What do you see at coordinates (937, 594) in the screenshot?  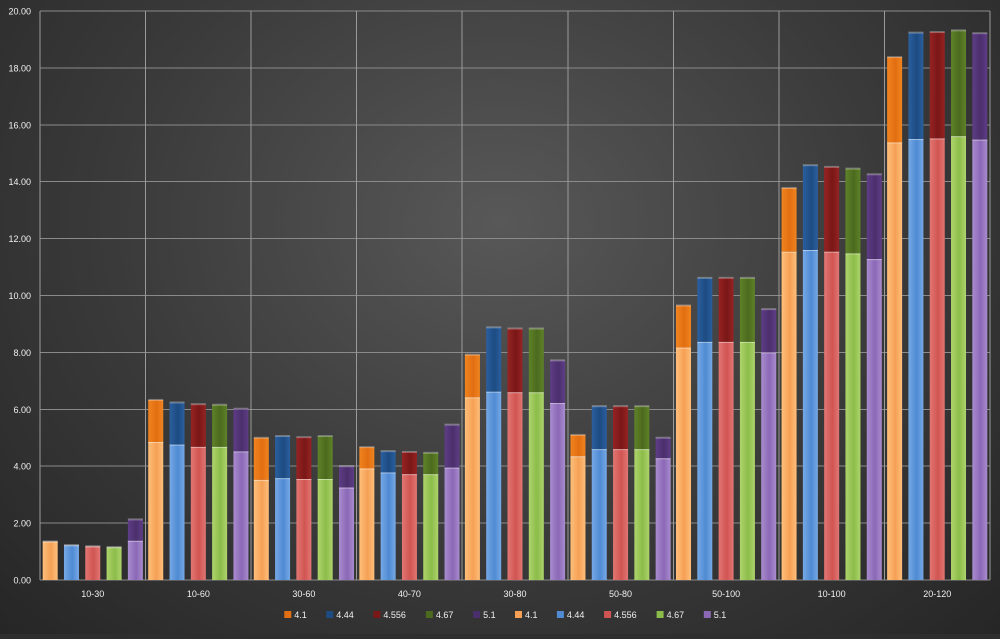 I see `x-tick-label: 20-120` at bounding box center [937, 594].